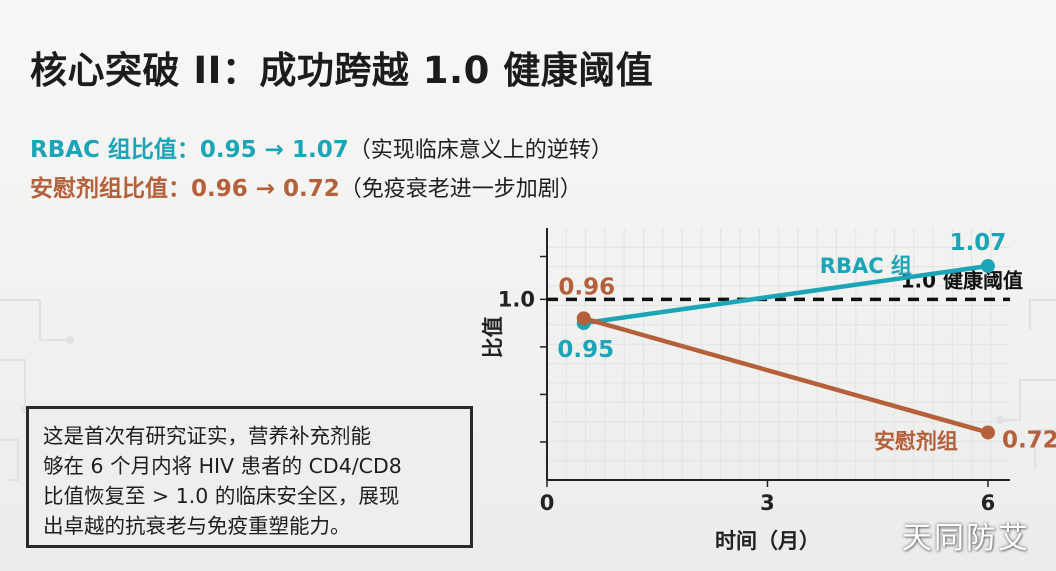  I want to click on y-tick-label: 1.0, so click(516, 299).